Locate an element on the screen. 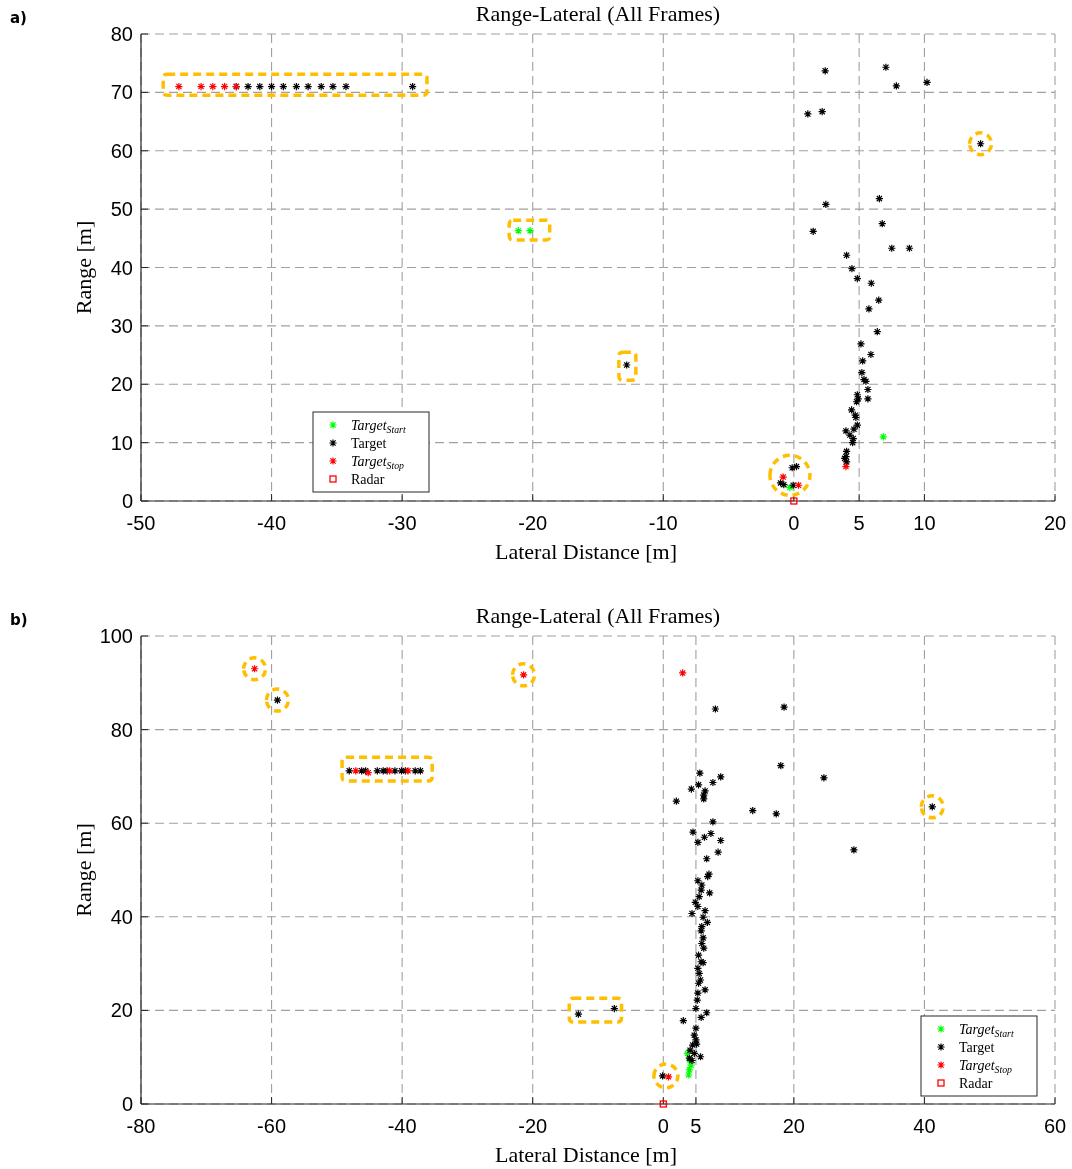  text: b) is located at coordinates (19, 620).